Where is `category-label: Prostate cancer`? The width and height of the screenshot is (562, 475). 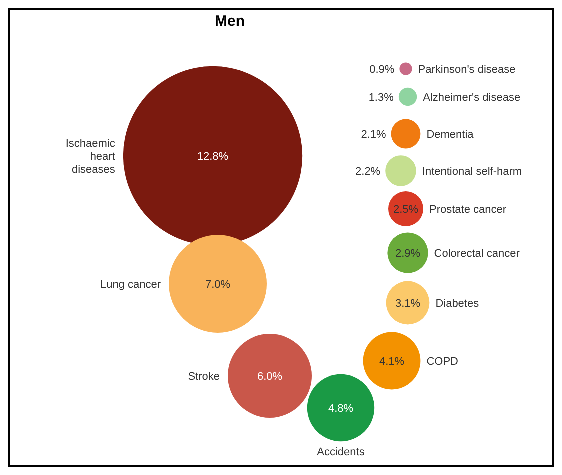
category-label: Prostate cancer is located at coordinates (468, 210).